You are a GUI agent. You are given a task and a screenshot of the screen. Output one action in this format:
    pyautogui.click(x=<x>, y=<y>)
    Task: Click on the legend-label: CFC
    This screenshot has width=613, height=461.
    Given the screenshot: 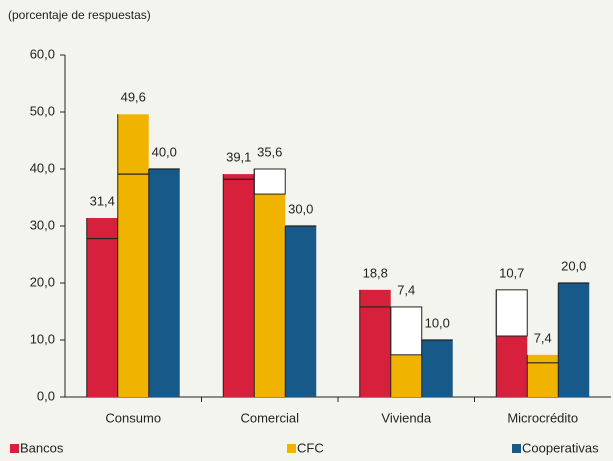 What is the action you would take?
    pyautogui.click(x=310, y=447)
    